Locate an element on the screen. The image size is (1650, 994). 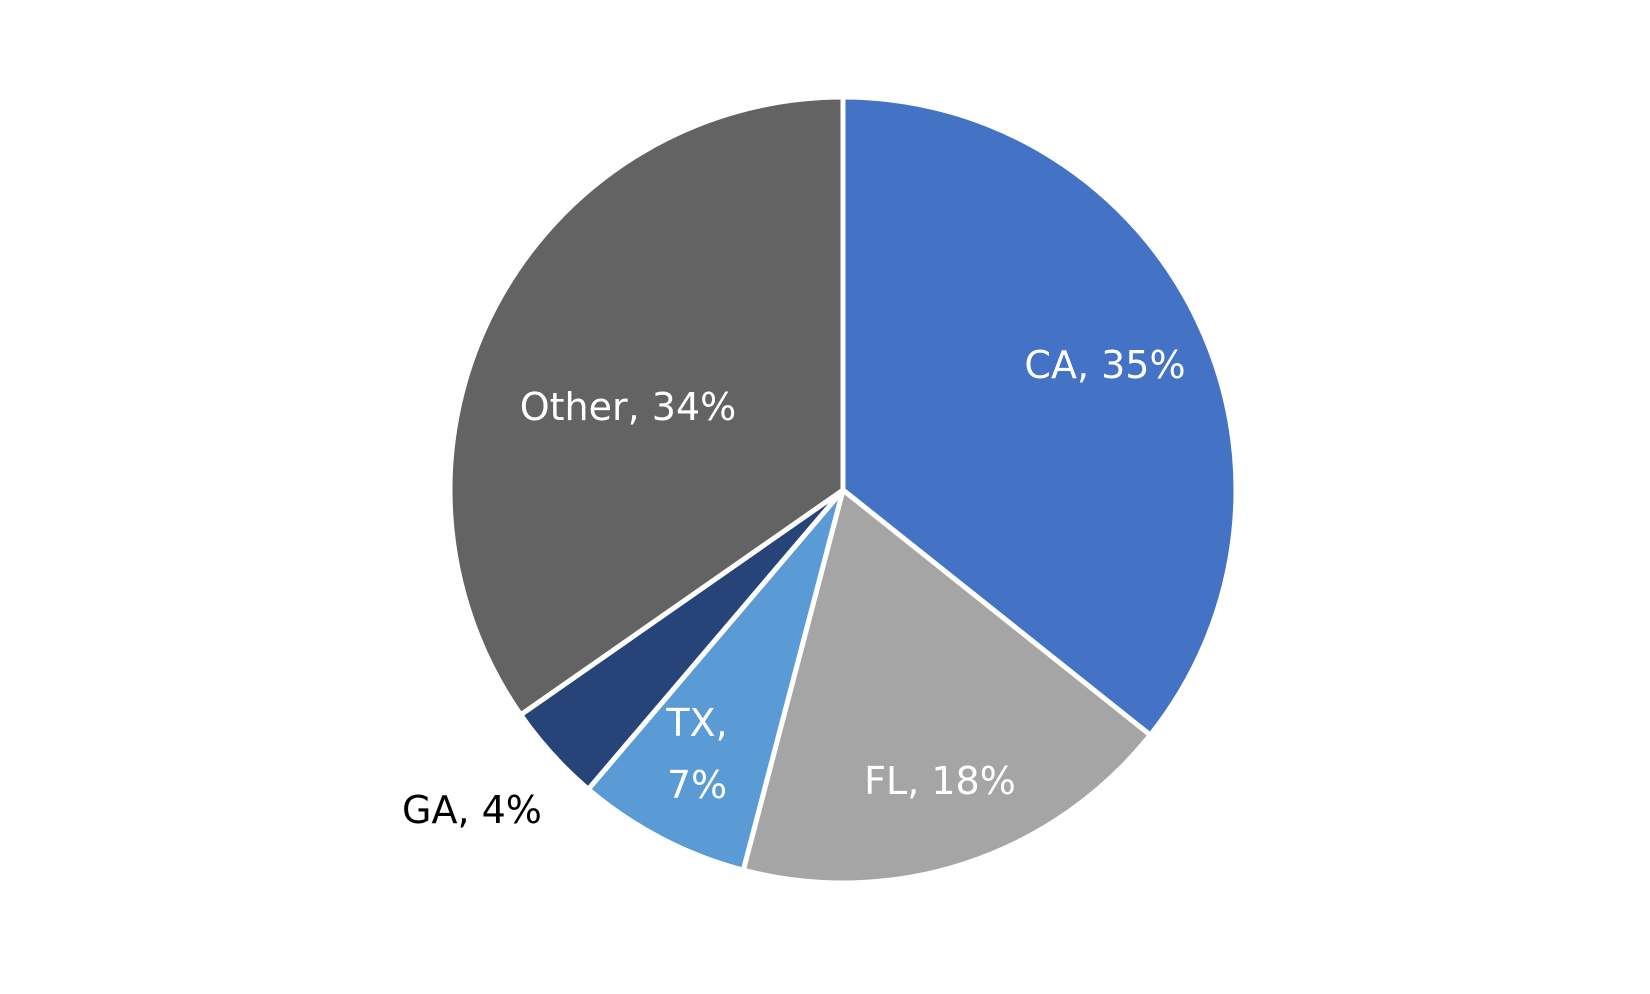
pie-slice-fl is located at coordinates (946, 686).